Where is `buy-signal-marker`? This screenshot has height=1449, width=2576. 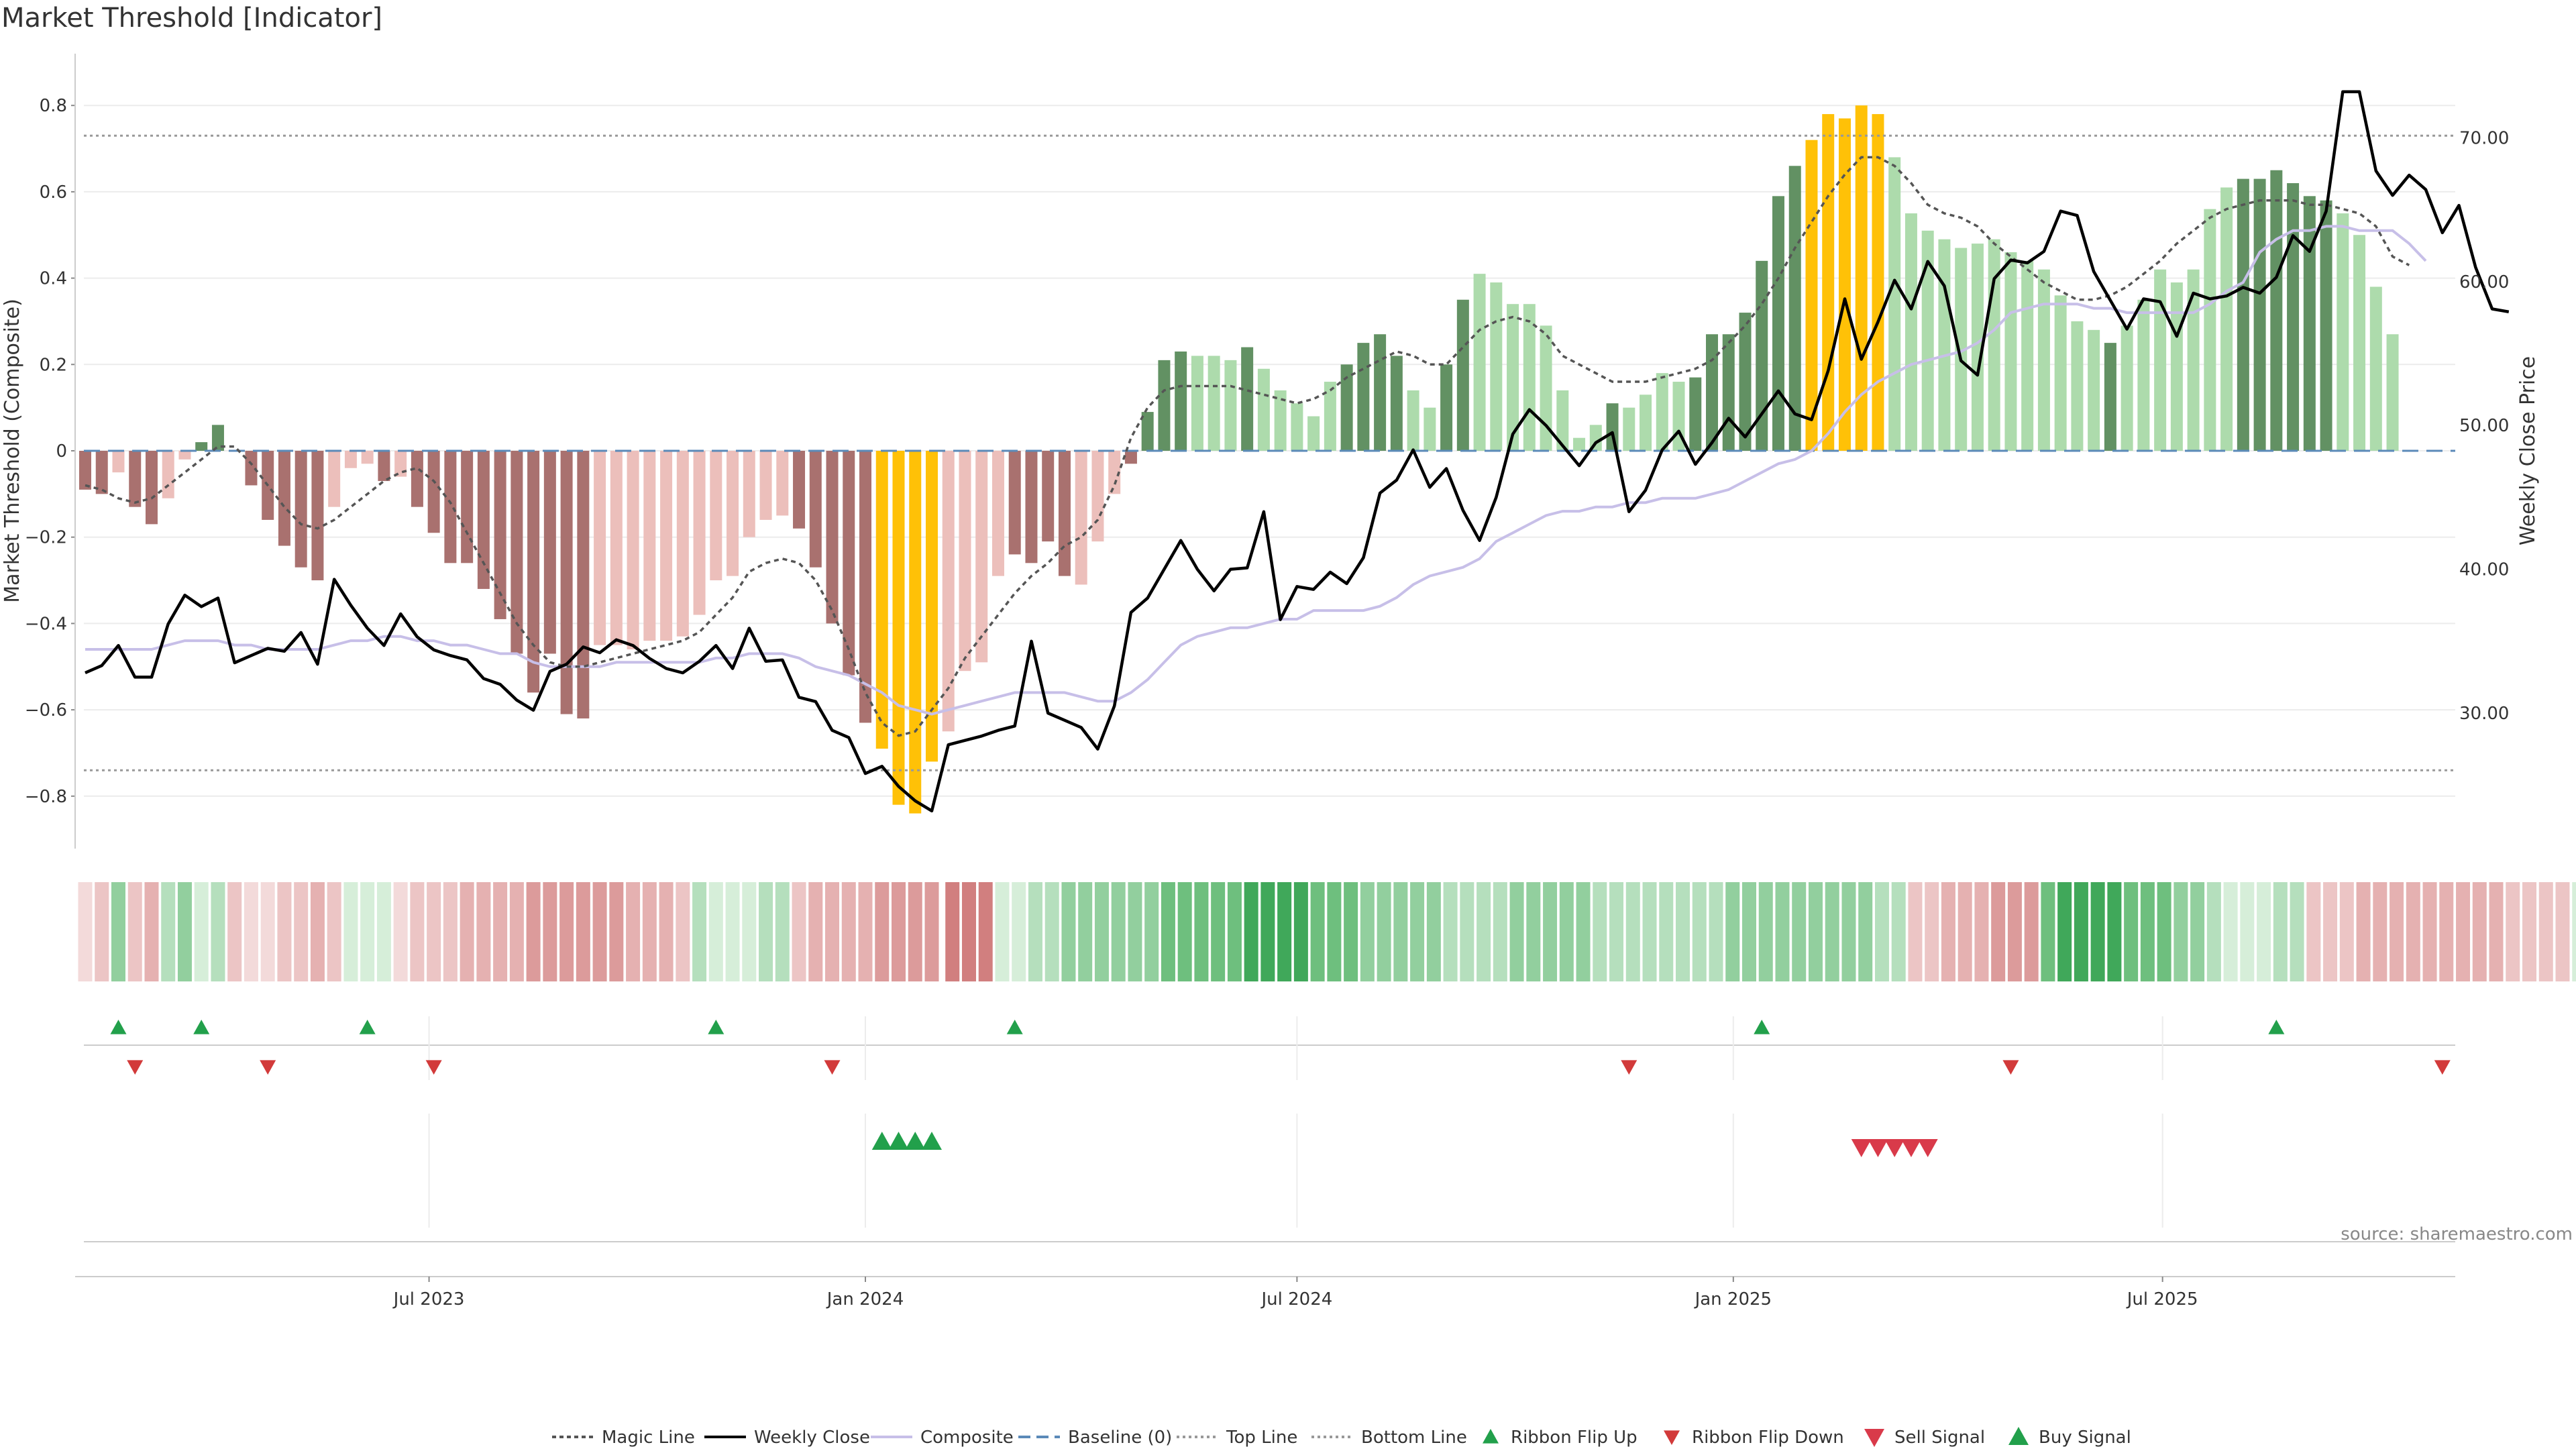 buy-signal-marker is located at coordinates (898, 1141).